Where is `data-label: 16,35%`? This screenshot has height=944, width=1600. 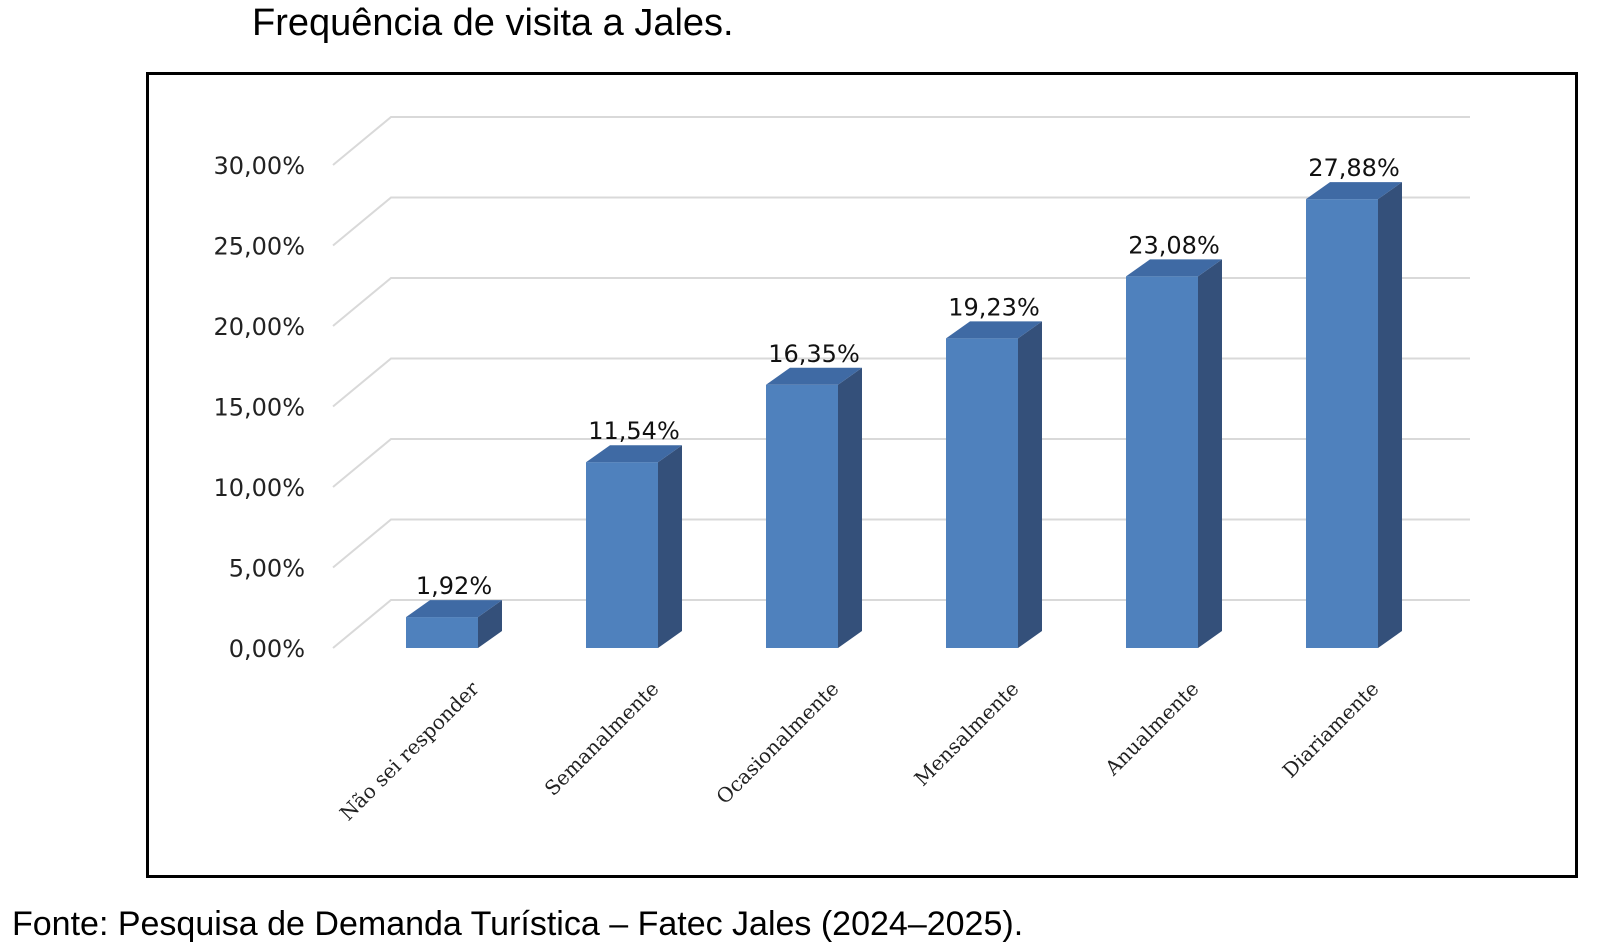
data-label: 16,35% is located at coordinates (814, 354).